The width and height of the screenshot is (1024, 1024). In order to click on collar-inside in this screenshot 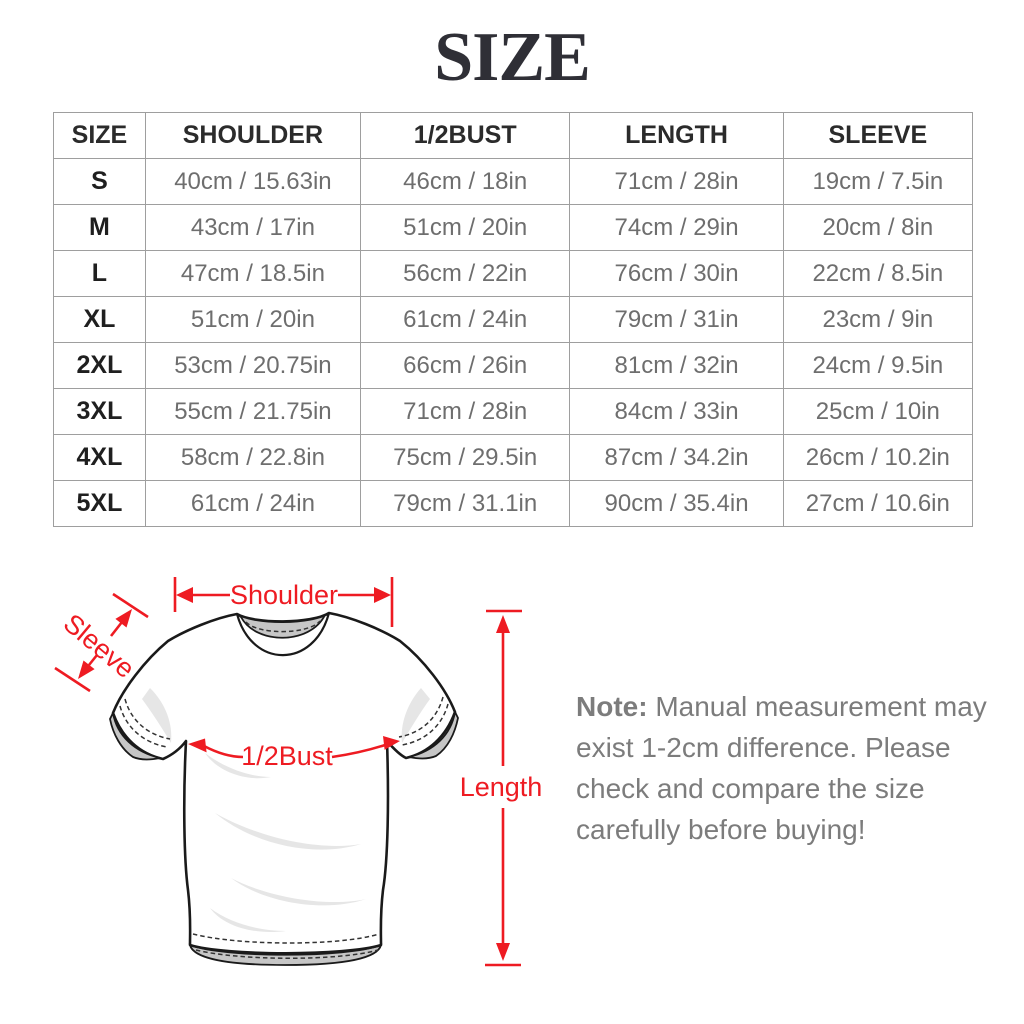, I will do `click(283, 625)`.